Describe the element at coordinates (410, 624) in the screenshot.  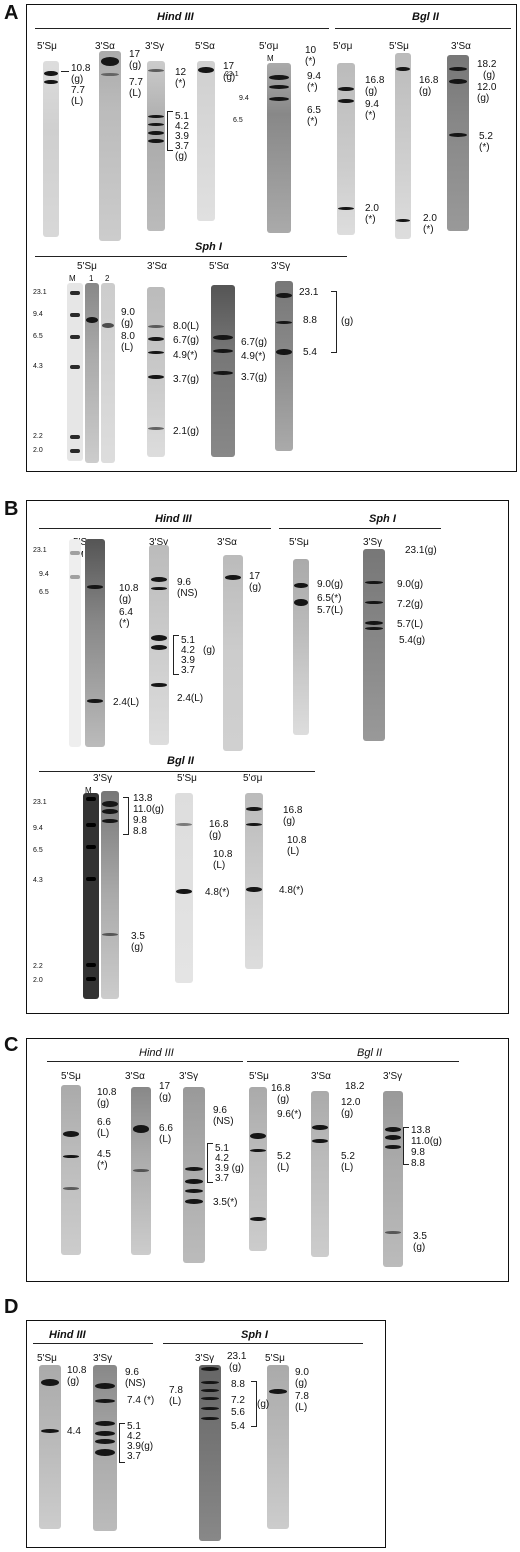
I see `label-b5-3: 5.7(L)` at that location.